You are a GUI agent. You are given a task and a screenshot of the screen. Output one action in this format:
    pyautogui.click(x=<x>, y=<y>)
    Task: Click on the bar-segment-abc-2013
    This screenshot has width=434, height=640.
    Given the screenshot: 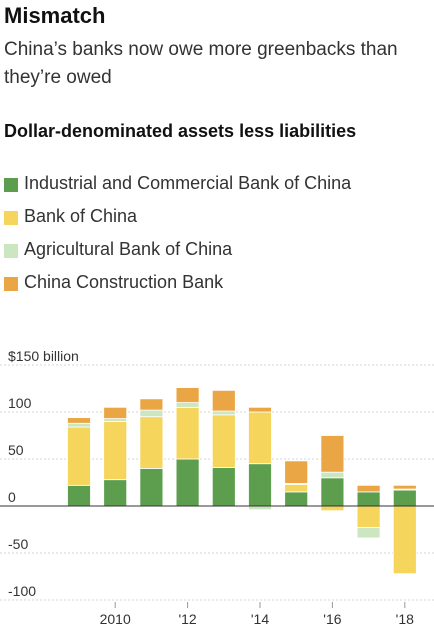 What is the action you would take?
    pyautogui.click(x=223, y=413)
    